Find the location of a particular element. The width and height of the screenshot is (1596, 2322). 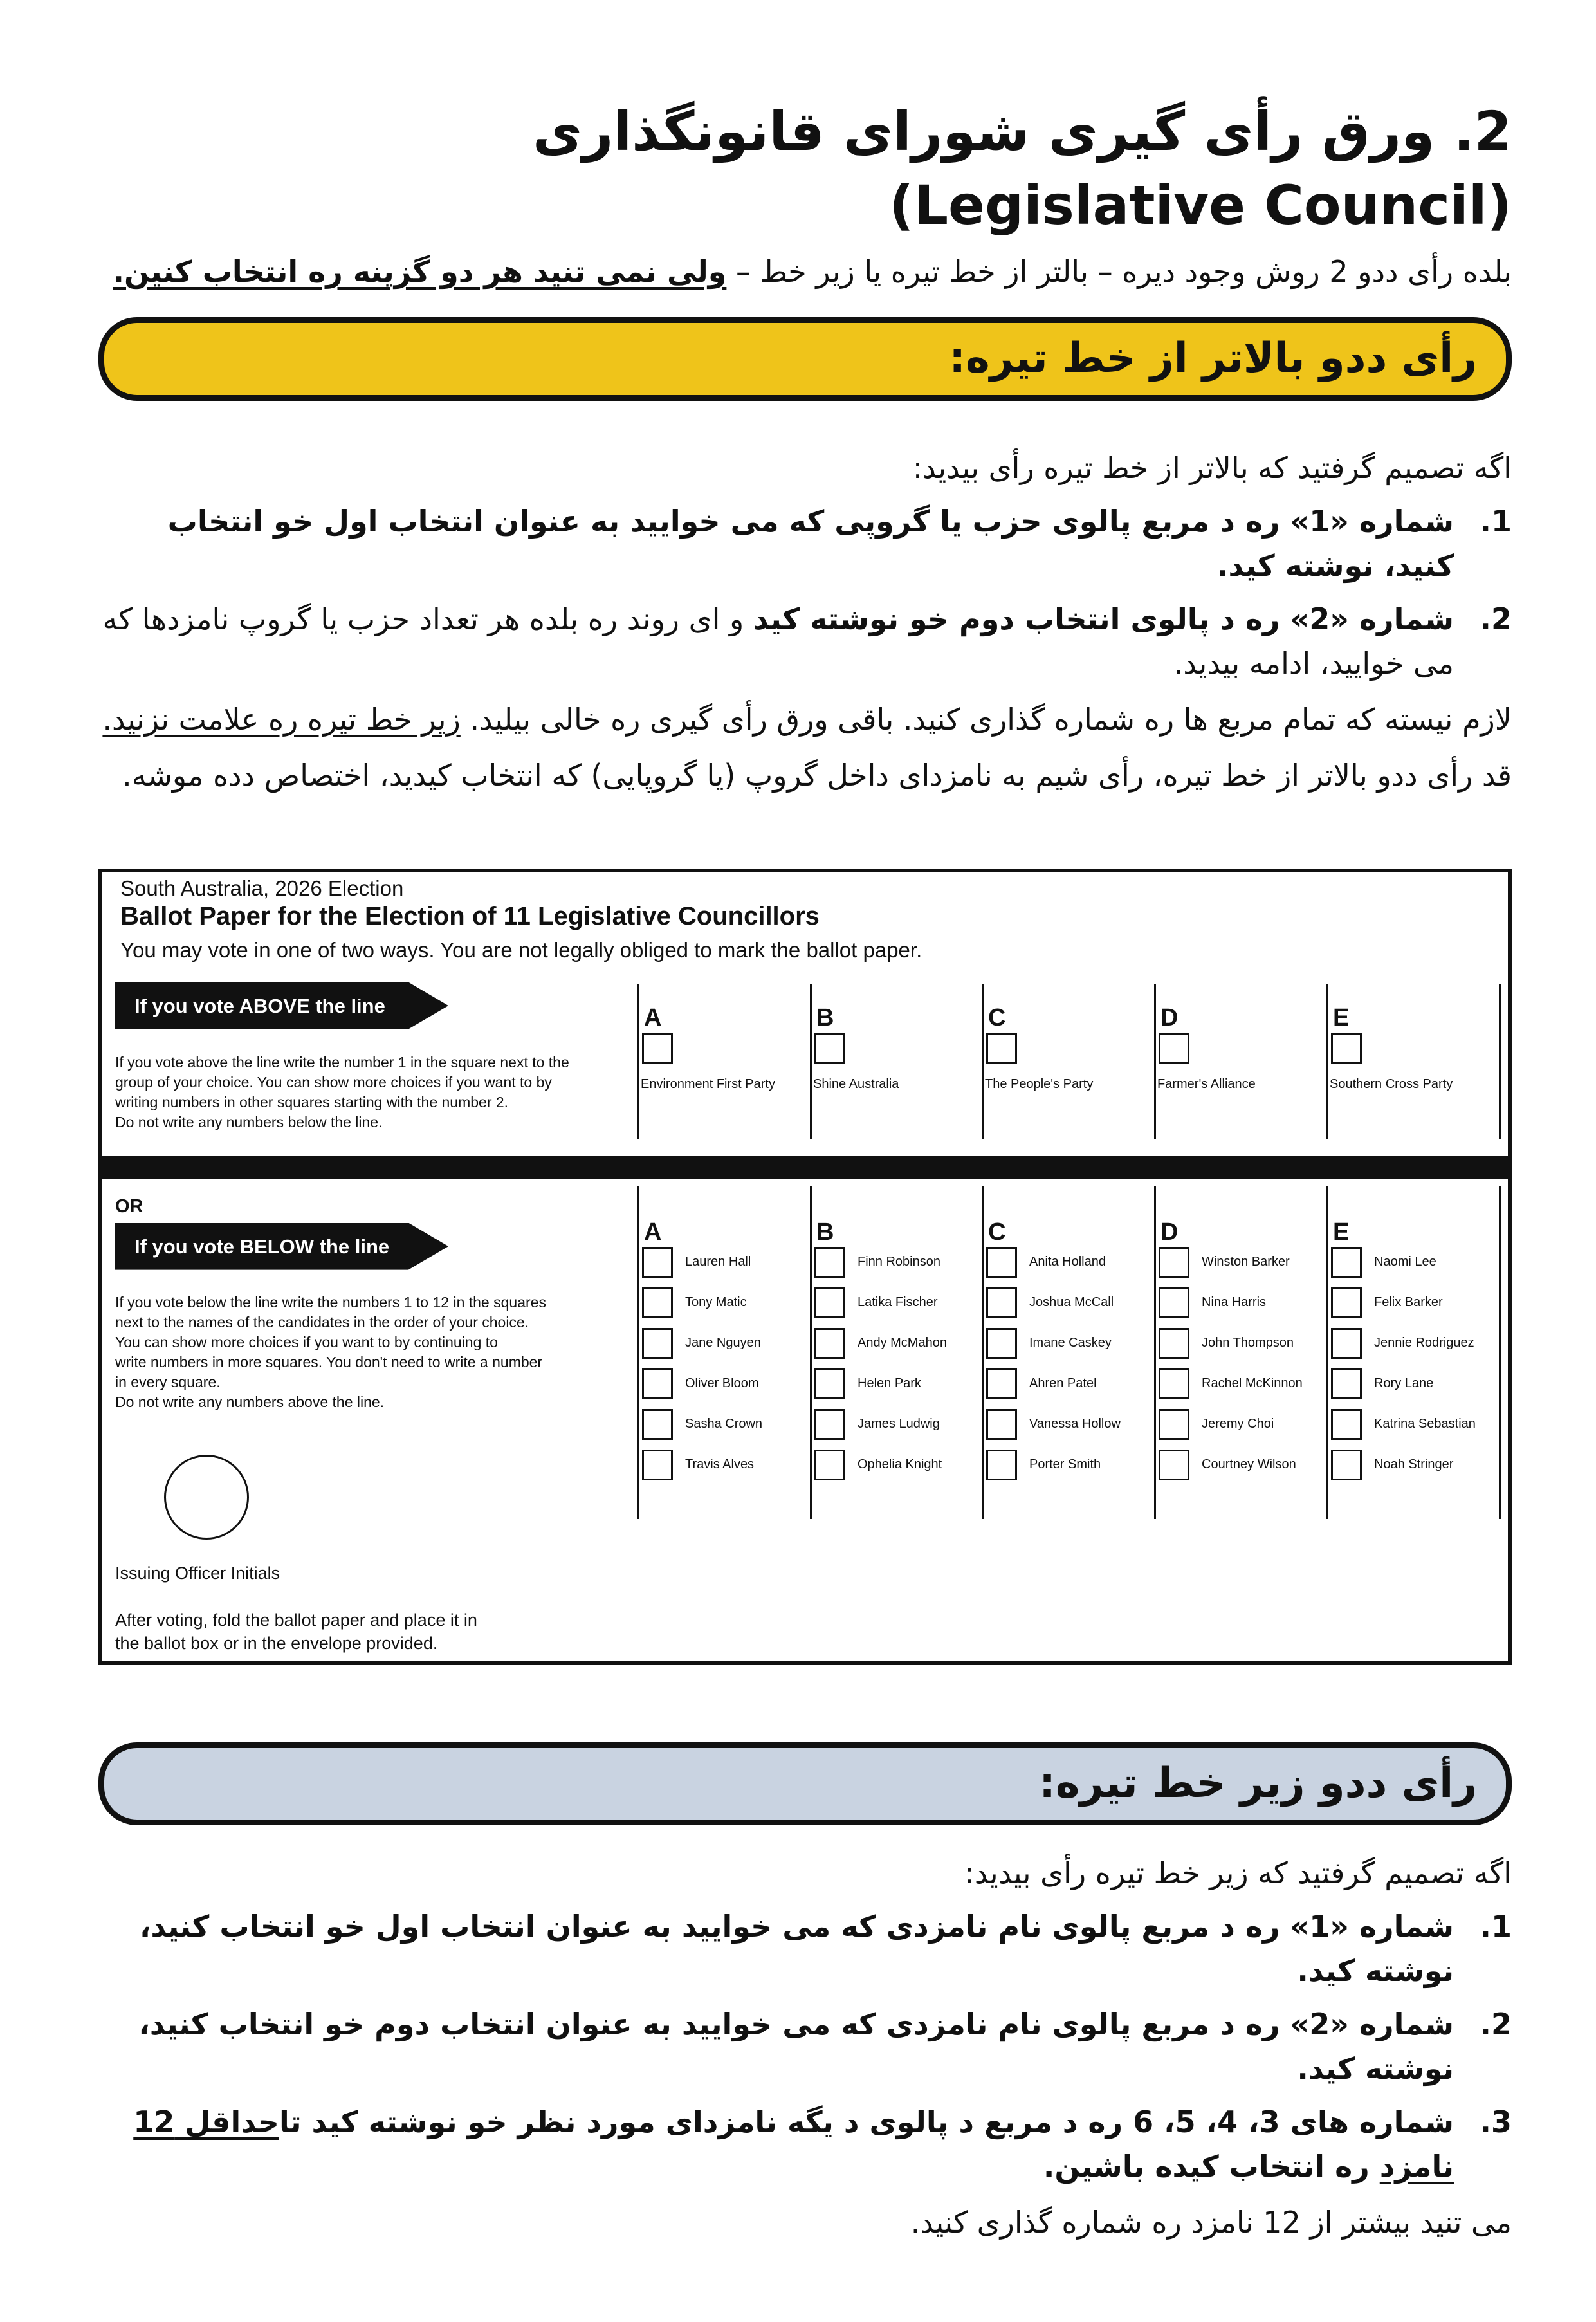

group-letter: D is located at coordinates (1169, 1017).